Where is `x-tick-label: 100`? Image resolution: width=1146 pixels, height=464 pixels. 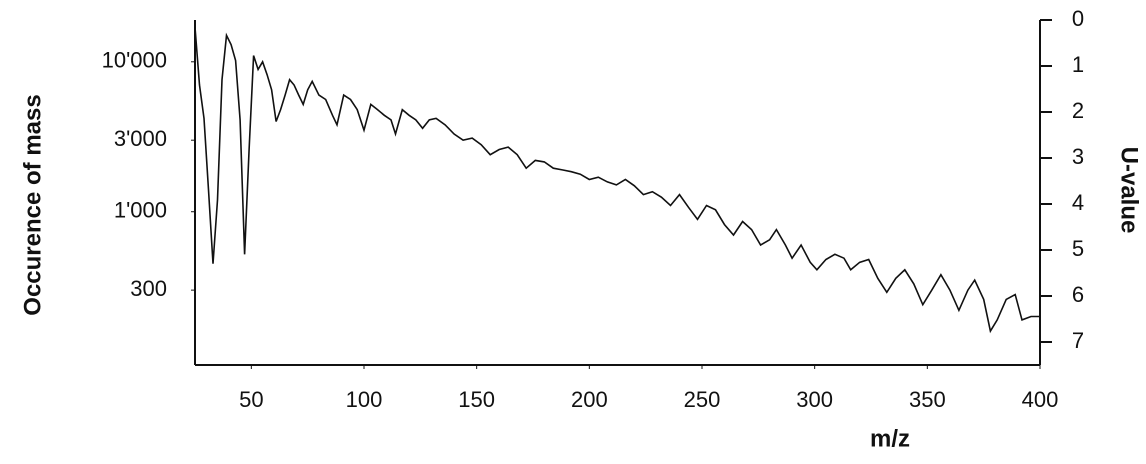 x-tick-label: 100 is located at coordinates (364, 399).